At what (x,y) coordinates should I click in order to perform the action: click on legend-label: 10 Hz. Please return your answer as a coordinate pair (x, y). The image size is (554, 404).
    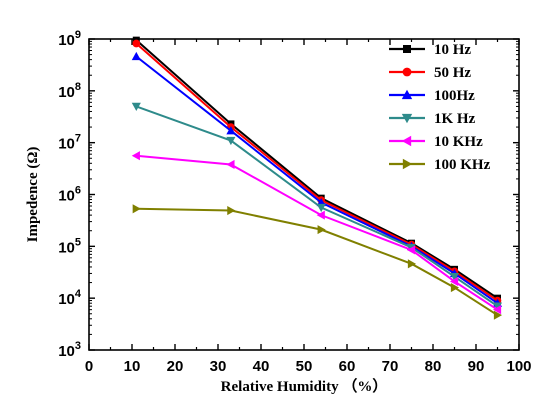
    Looking at the image, I should click on (452, 50).